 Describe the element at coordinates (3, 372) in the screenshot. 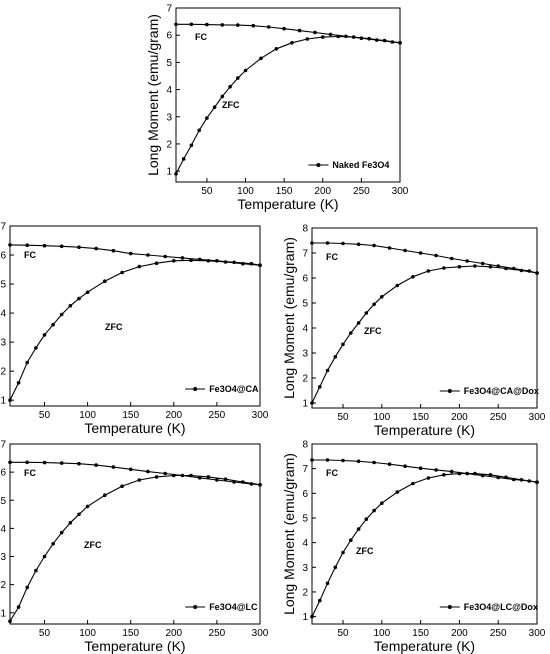

I see `y-tick-label: 2` at that location.